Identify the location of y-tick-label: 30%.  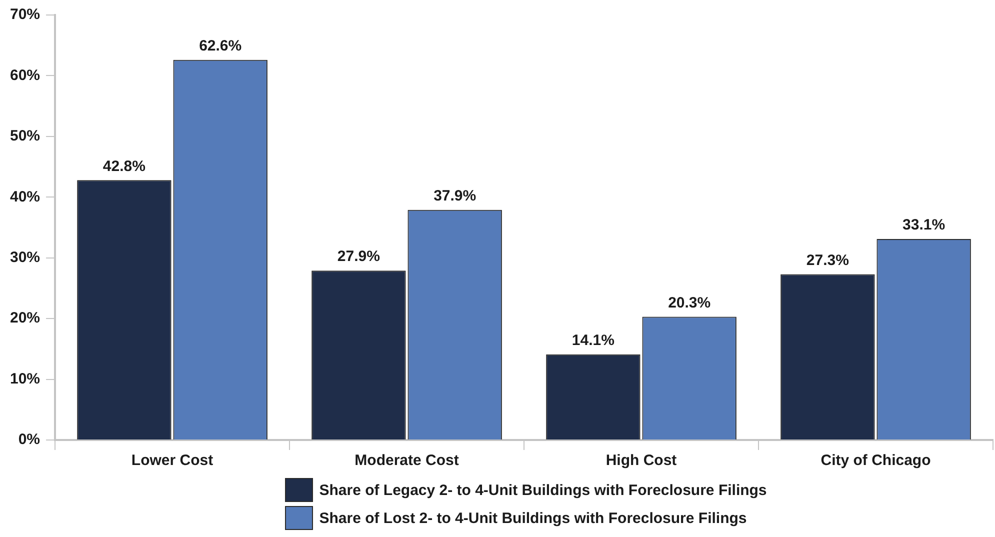
(25, 257).